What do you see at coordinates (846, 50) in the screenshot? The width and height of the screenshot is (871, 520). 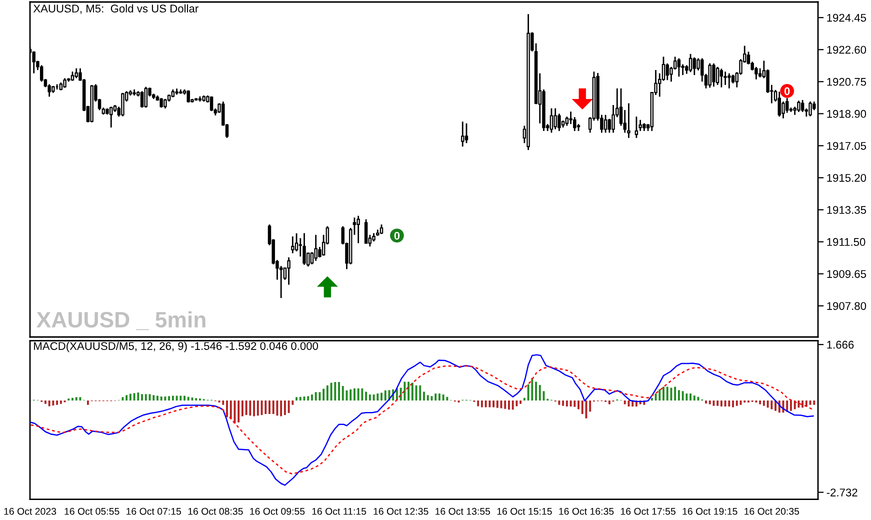 I see `y-tick-label: 1922.60` at bounding box center [846, 50].